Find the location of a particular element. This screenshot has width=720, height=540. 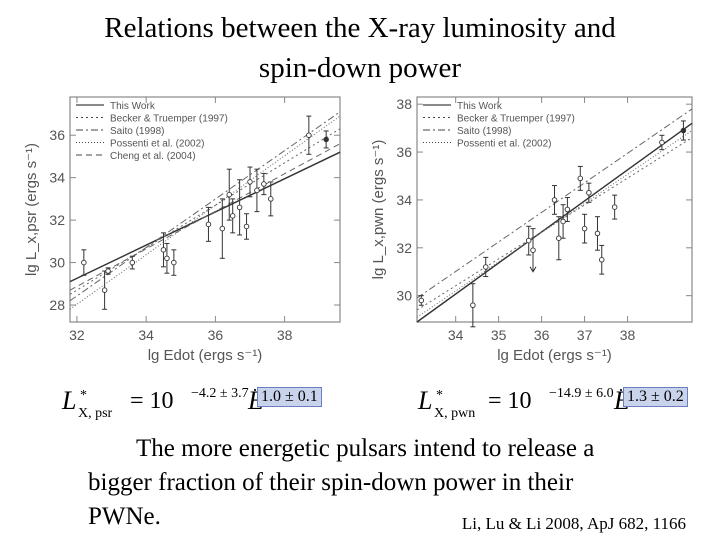

left-eq-slope: 1.0 ± 0.1 is located at coordinates (289, 397).